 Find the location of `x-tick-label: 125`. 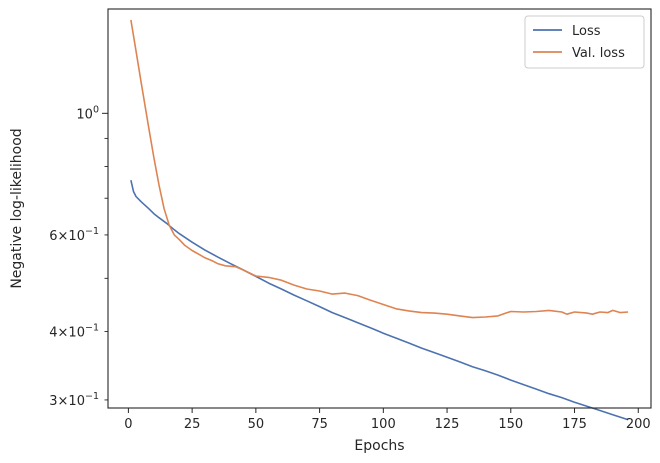

x-tick-label: 125 is located at coordinates (447, 424).